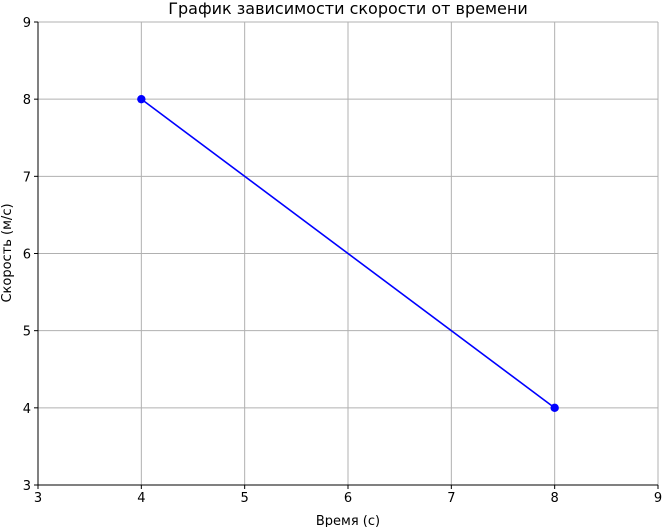  I want to click on y-tick-label: 6, so click(27, 255).